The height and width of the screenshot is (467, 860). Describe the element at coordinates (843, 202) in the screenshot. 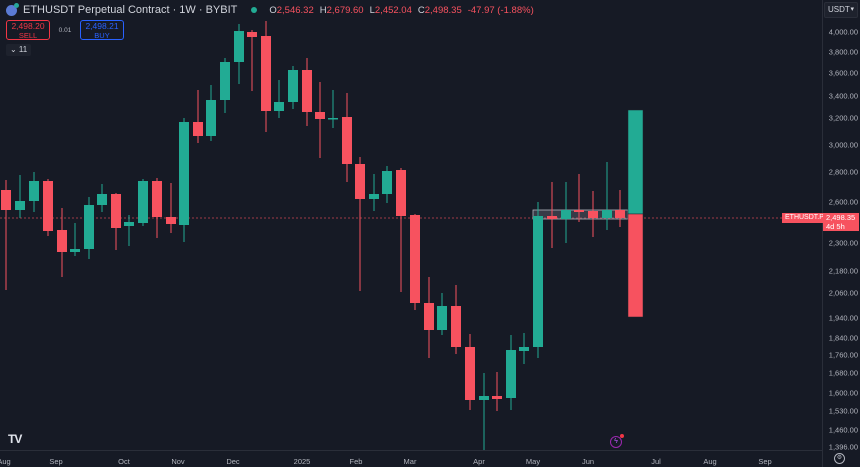

I see `price-tick-label: 2,600.00` at that location.